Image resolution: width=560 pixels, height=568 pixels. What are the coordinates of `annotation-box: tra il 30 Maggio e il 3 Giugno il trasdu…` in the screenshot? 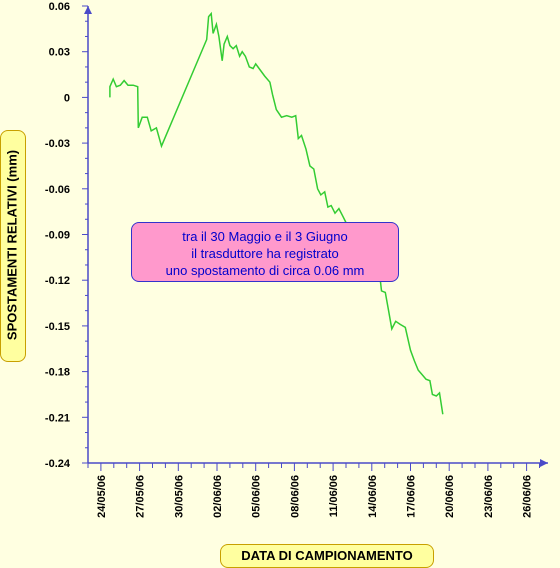 It's located at (265, 252).